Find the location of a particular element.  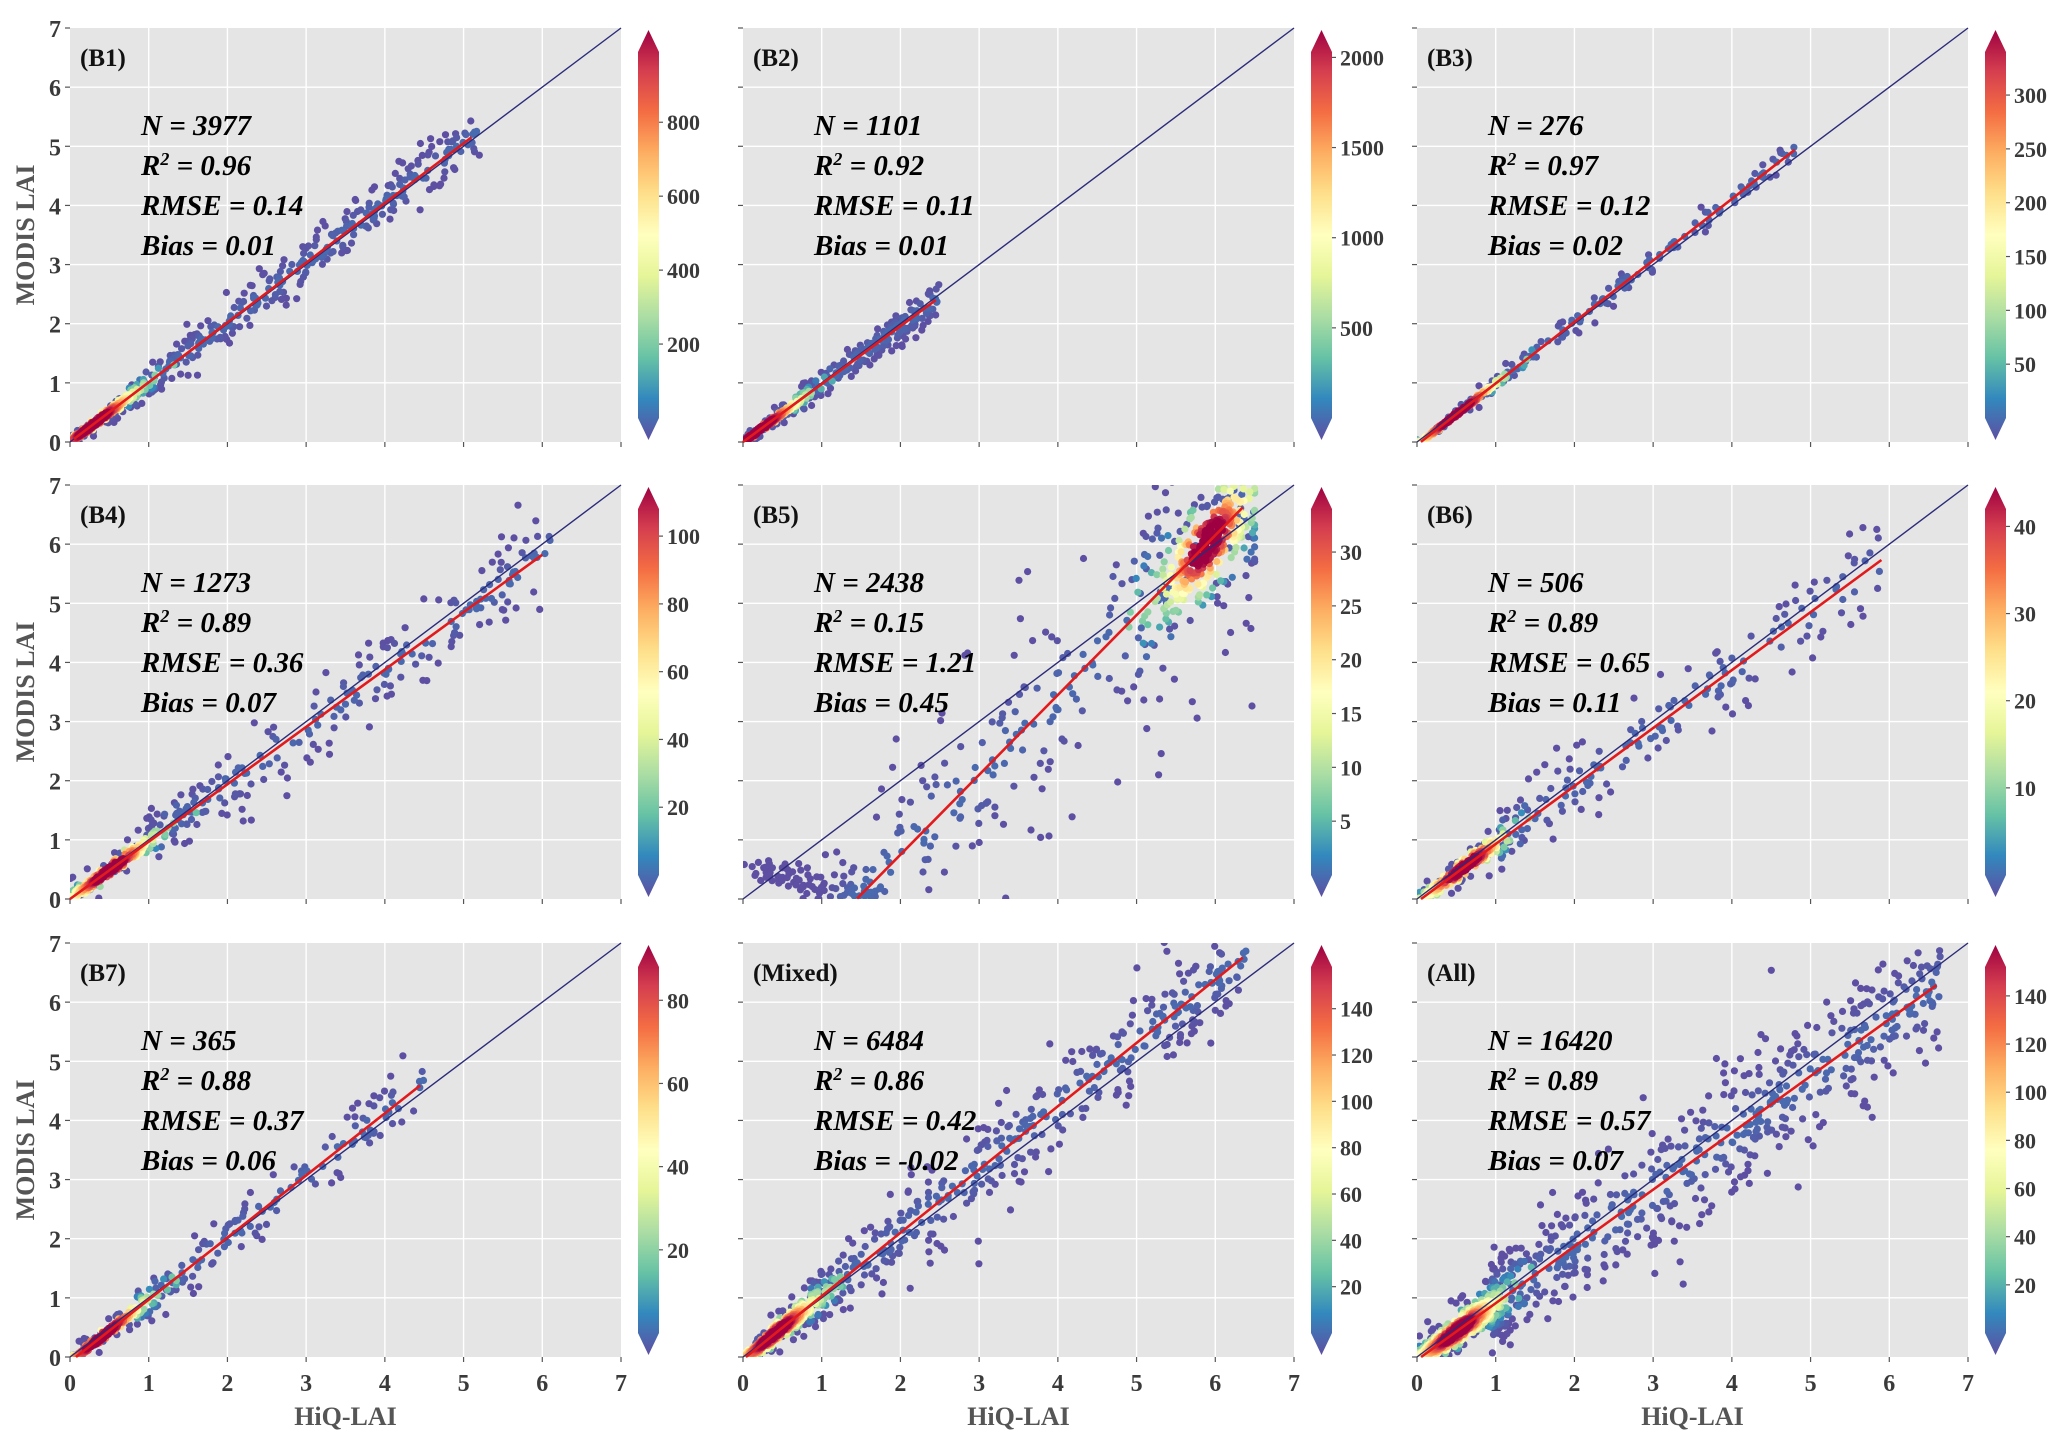

stat-n: N = 2438 is located at coordinates (868, 583).